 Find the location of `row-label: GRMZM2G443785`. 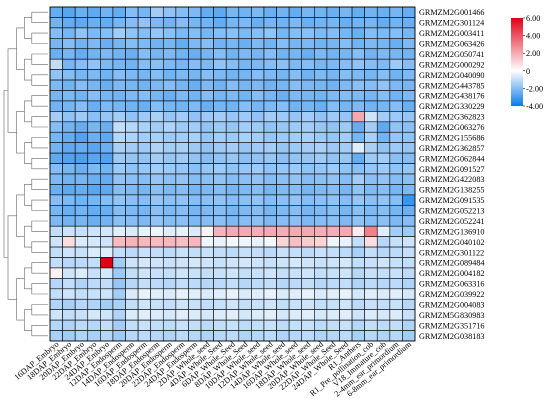

row-label: GRMZM2G443785 is located at coordinates (452, 85).